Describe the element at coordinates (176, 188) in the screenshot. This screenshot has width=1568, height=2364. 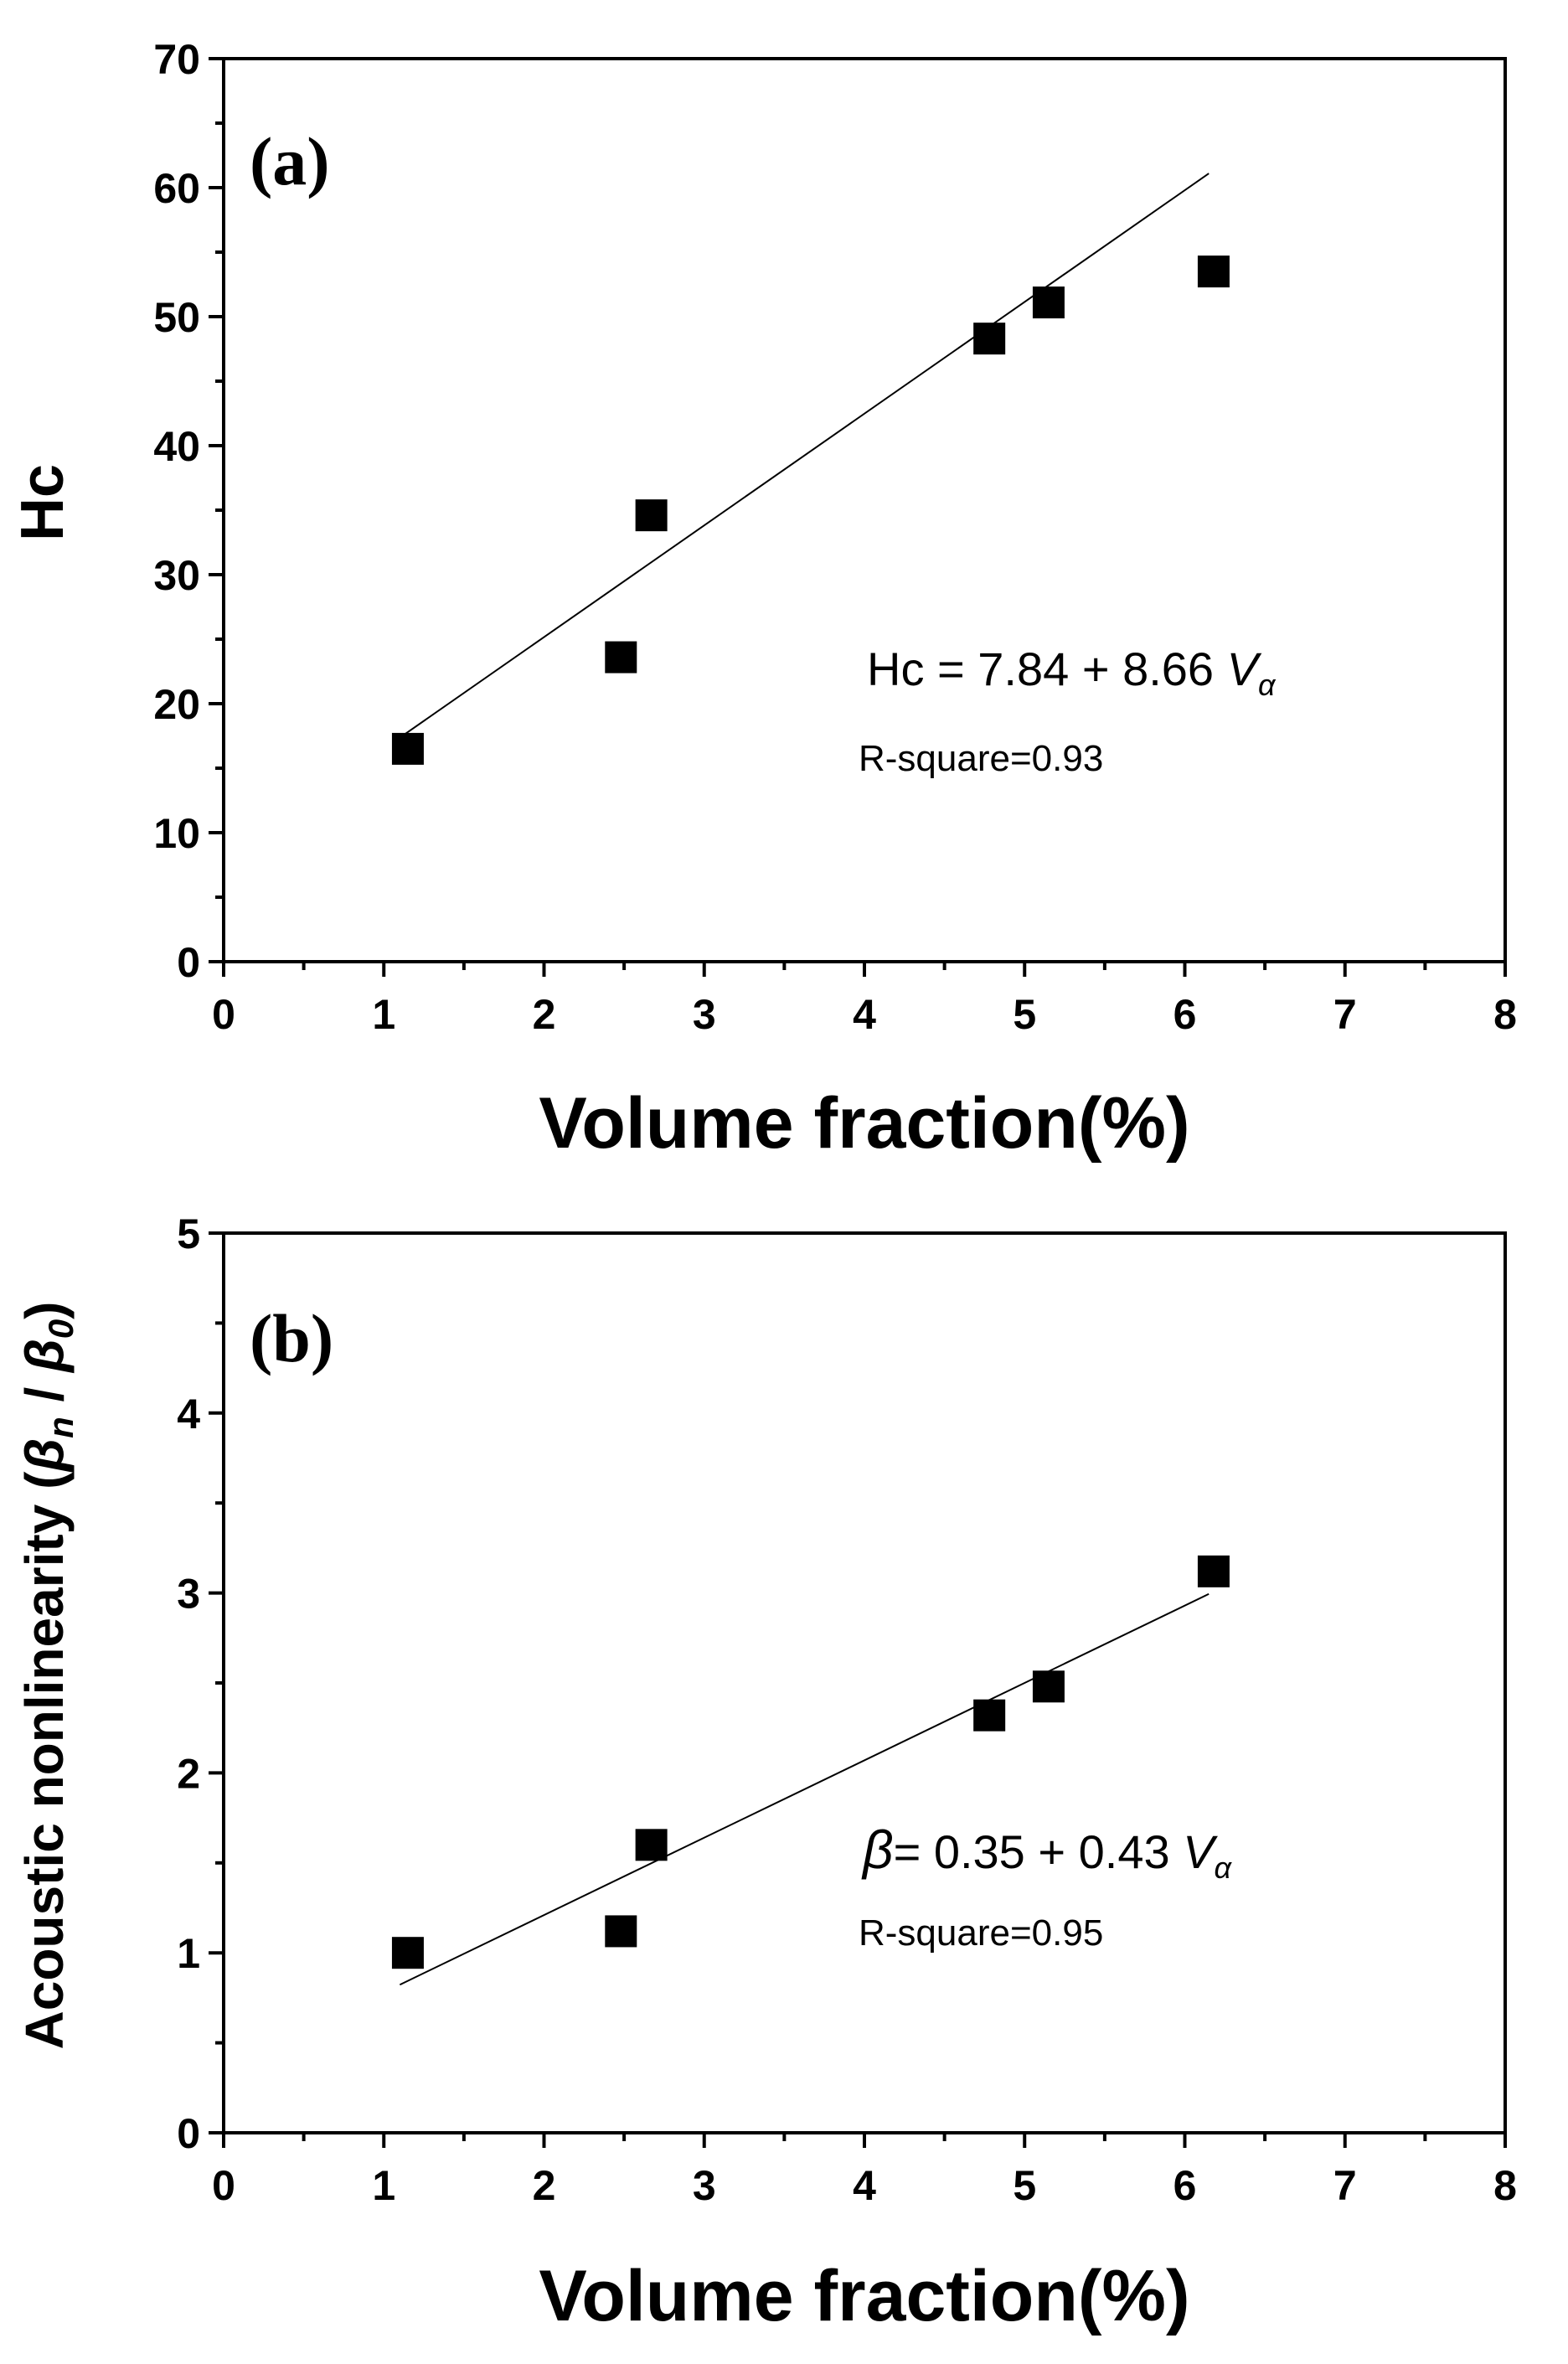
I see `y-tick-label: 60` at that location.